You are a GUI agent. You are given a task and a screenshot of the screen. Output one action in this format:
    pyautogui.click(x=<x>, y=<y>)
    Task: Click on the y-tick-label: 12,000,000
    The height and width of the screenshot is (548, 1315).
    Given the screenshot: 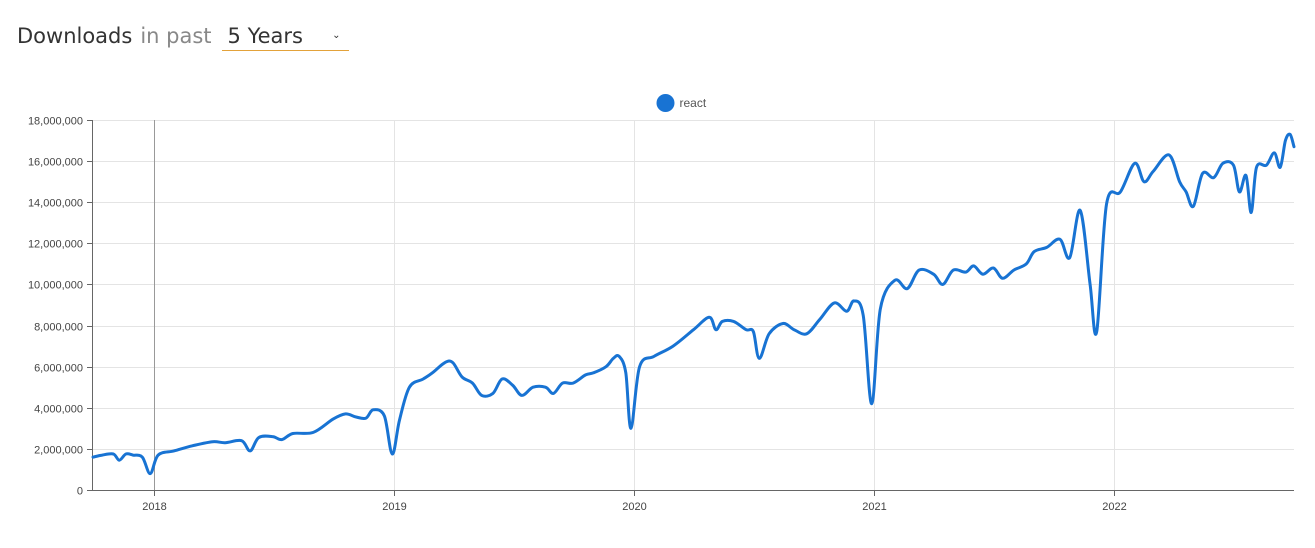 What is the action you would take?
    pyautogui.click(x=55, y=245)
    